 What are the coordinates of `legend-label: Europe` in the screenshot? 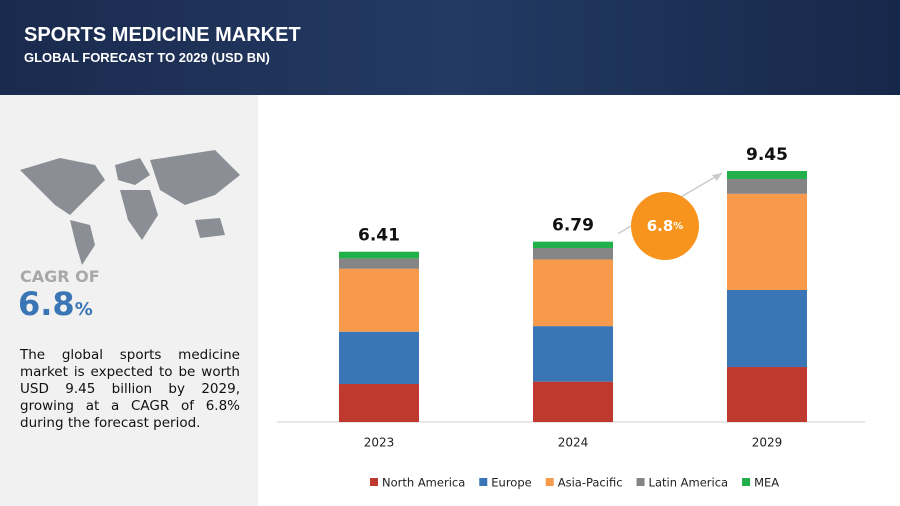 It's located at (511, 483).